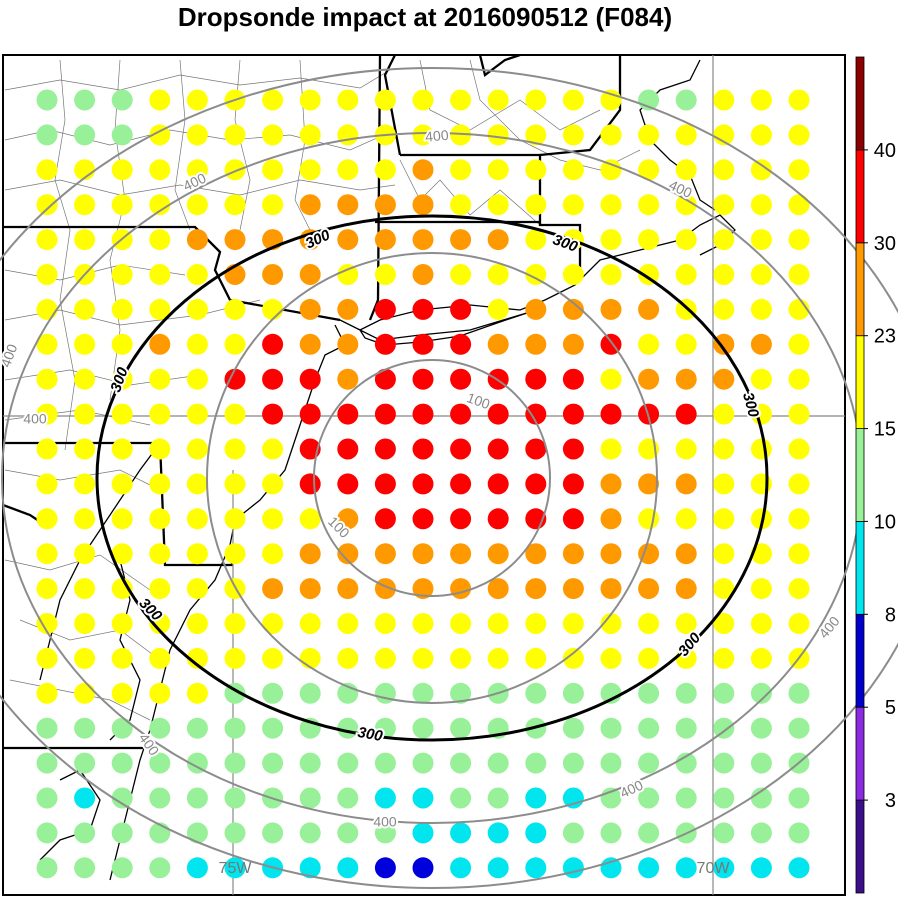  What do you see at coordinates (385, 822) in the screenshot?
I see `contour-label: 400` at bounding box center [385, 822].